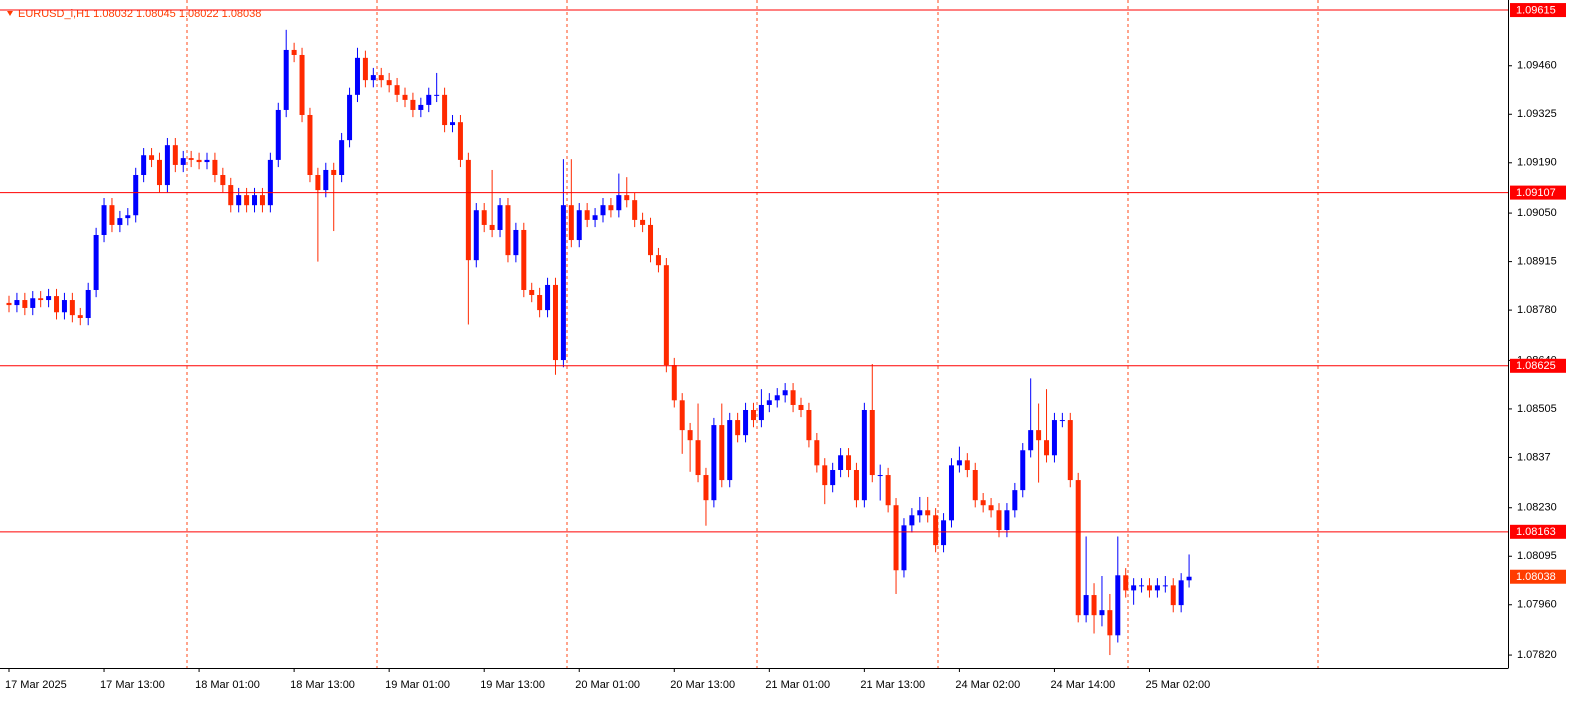  Describe the element at coordinates (1537, 556) in the screenshot. I see `y-tick-label: 1.08095` at that location.